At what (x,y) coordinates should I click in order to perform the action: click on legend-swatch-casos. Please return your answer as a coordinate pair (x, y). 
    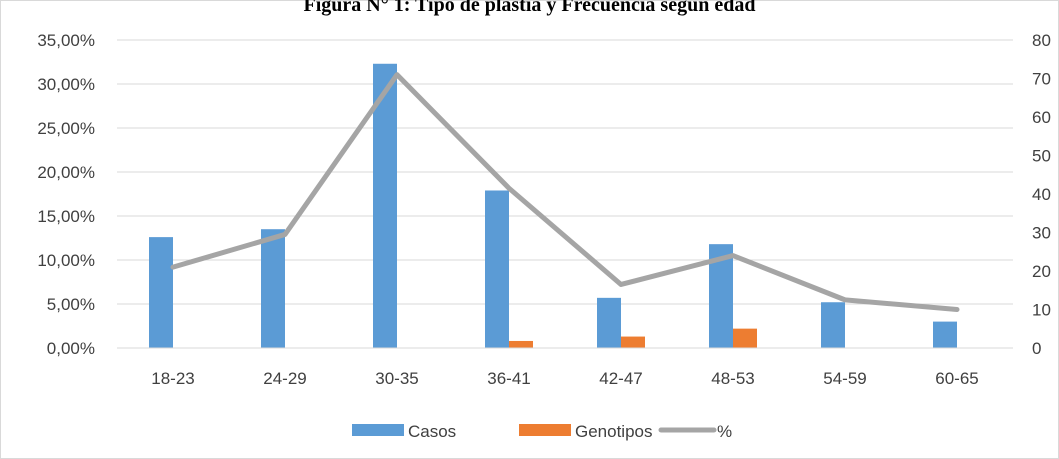
    Looking at the image, I should click on (378, 430).